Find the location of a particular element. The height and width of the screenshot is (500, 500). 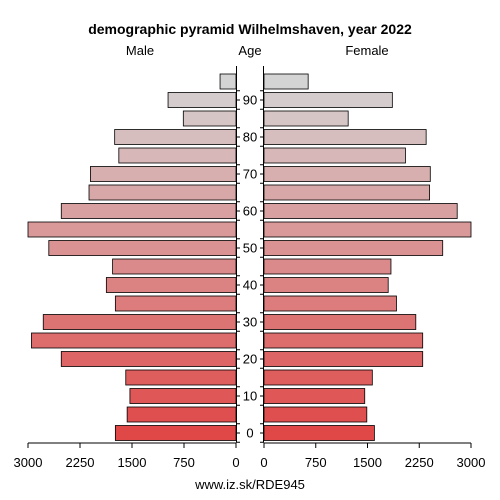

male-label: Male is located at coordinates (140, 50).